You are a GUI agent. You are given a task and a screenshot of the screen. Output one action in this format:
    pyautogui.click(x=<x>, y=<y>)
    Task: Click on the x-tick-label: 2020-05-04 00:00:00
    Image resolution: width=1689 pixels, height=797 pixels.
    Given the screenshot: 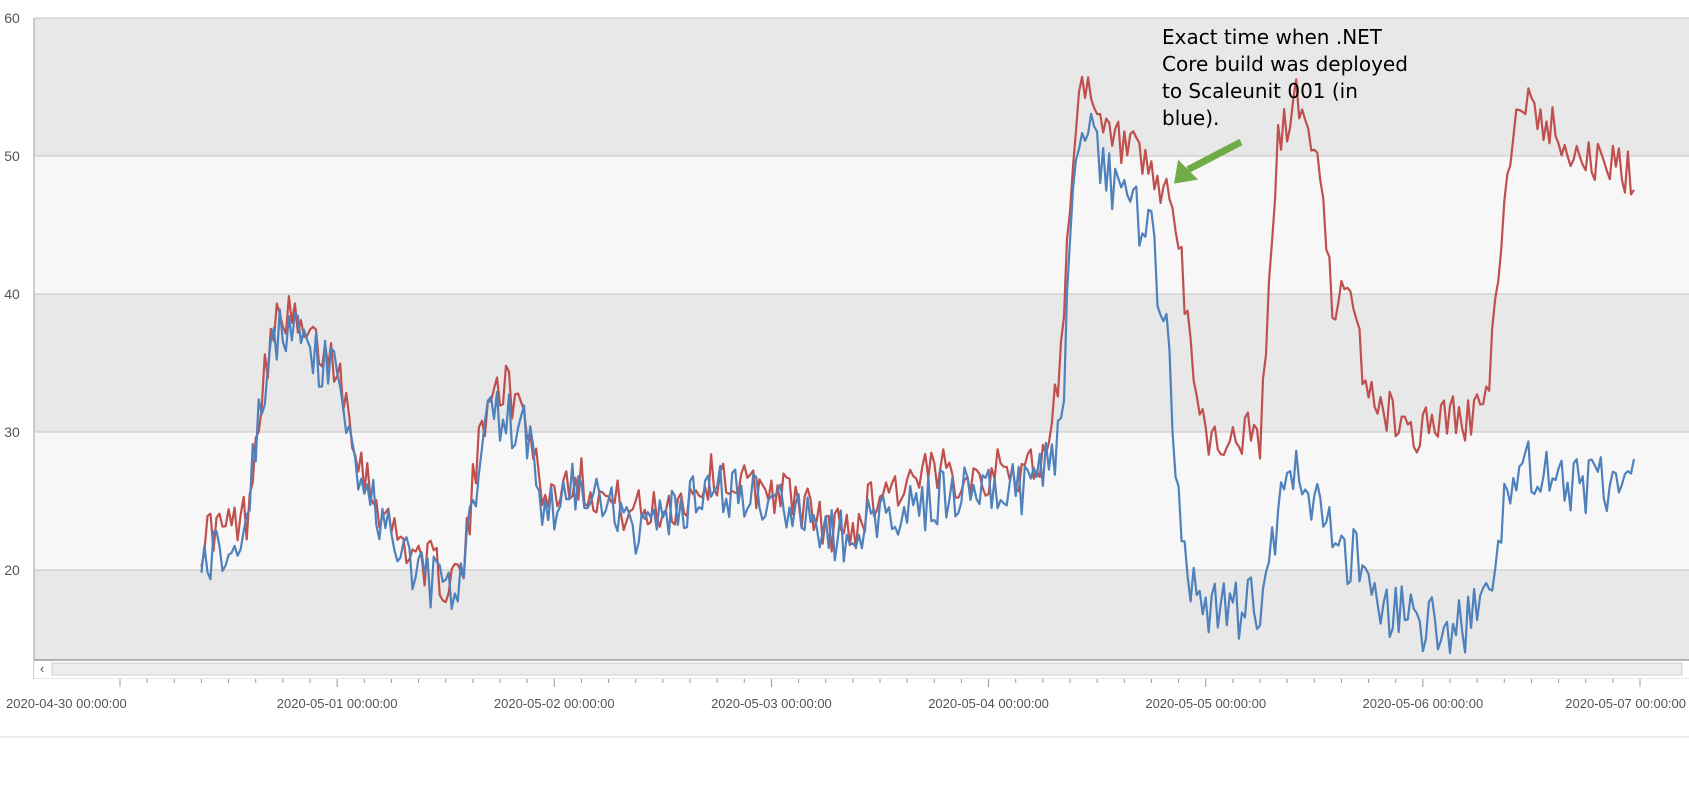 What is the action you would take?
    pyautogui.click(x=988, y=703)
    